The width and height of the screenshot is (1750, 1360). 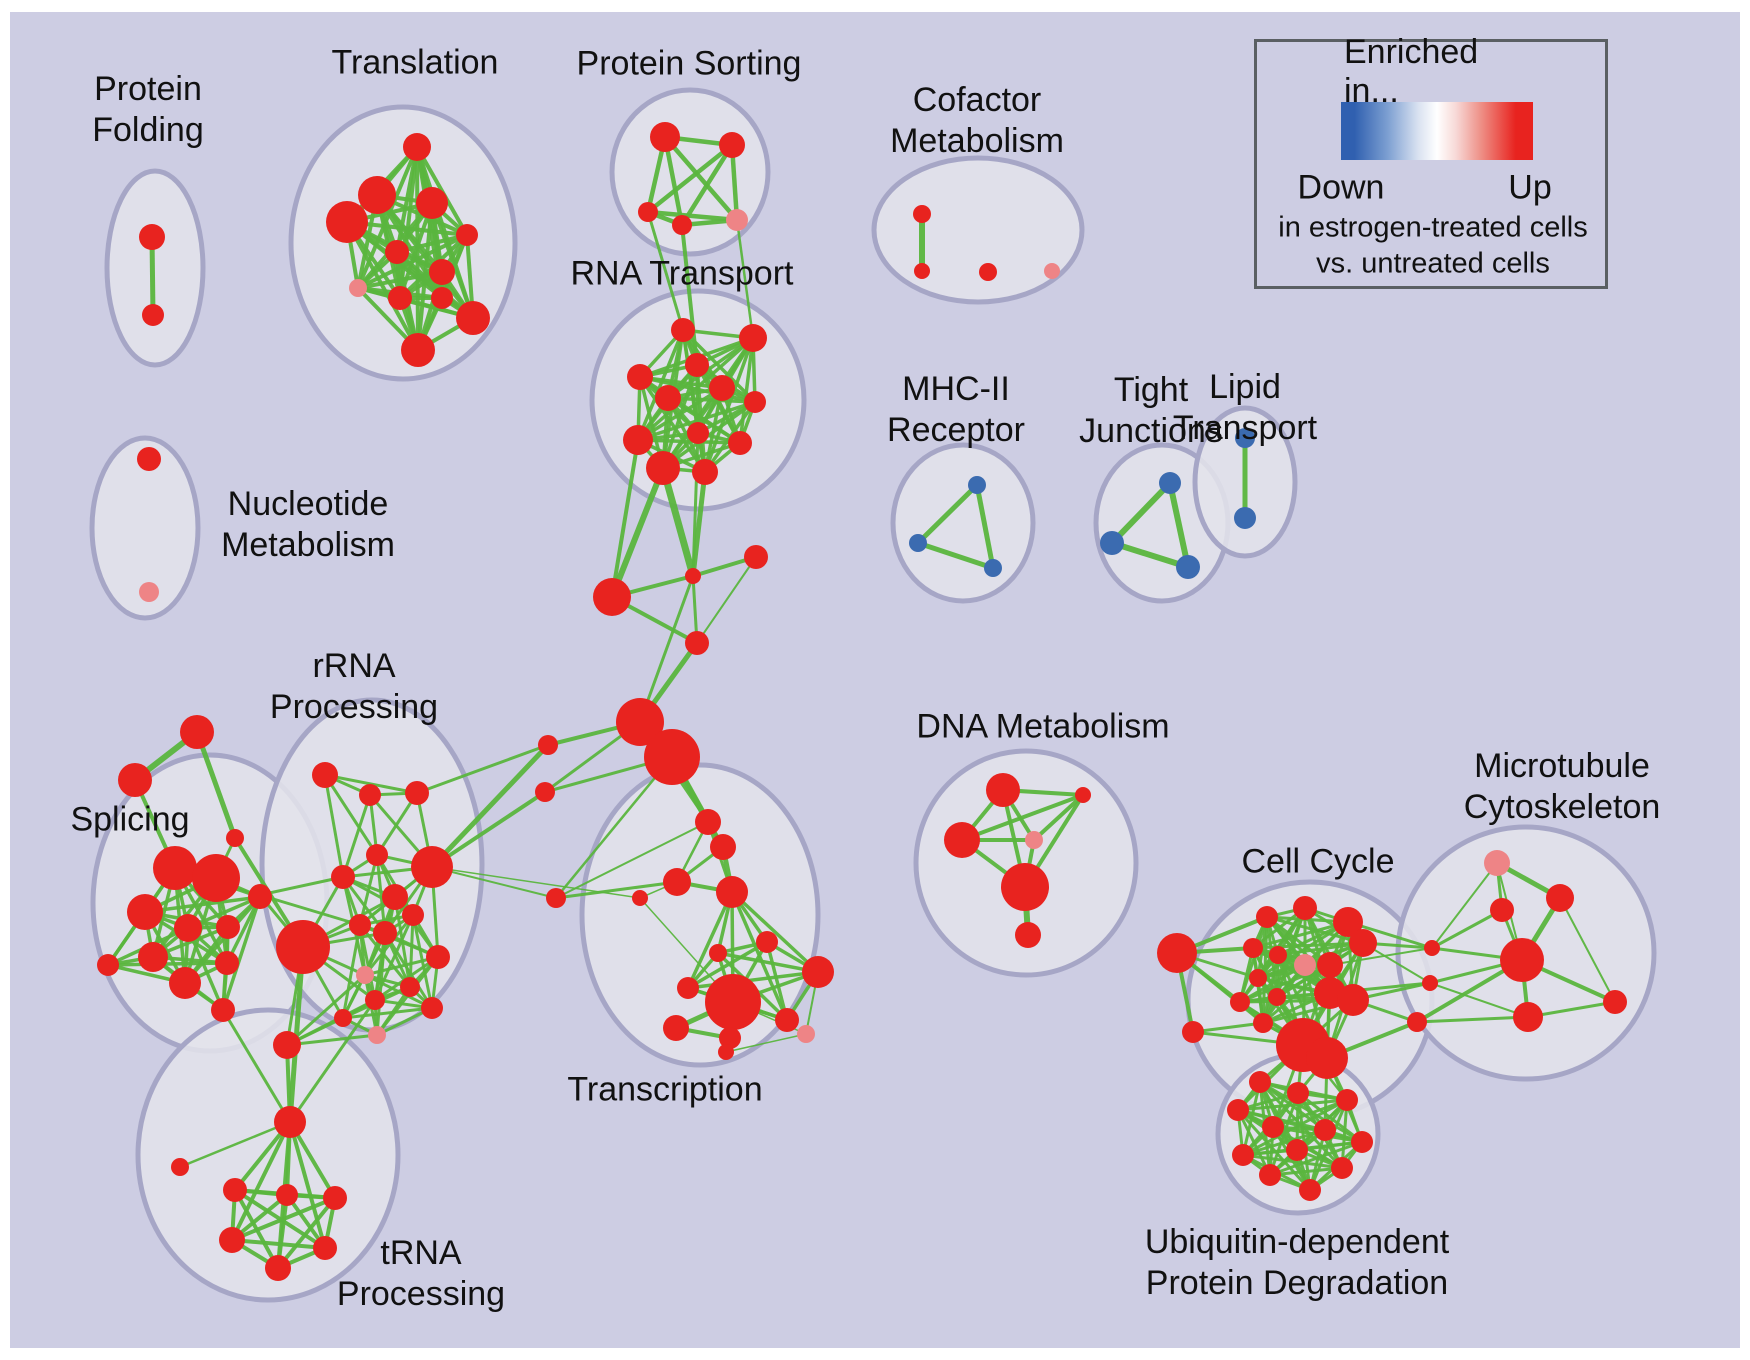 I want to click on cluster-label-rrna-processing: rRNA Processing, so click(x=354, y=686).